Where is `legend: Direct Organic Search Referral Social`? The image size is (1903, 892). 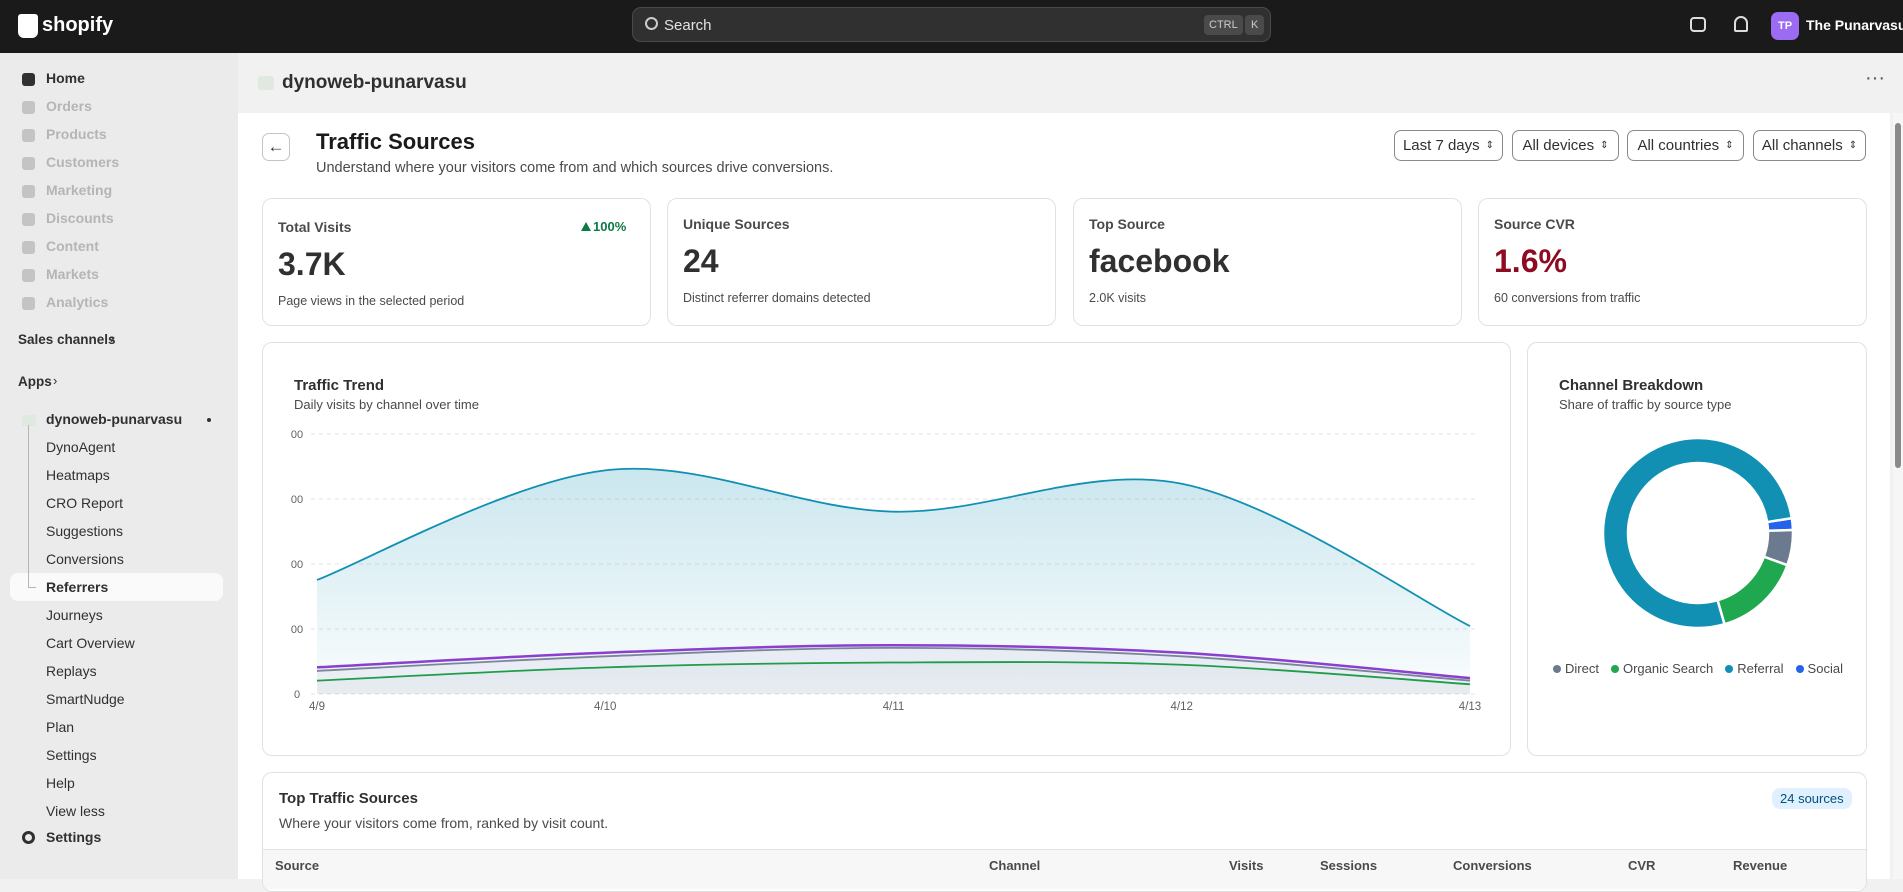
legend: Direct Organic Search Referral Social is located at coordinates (1698, 668).